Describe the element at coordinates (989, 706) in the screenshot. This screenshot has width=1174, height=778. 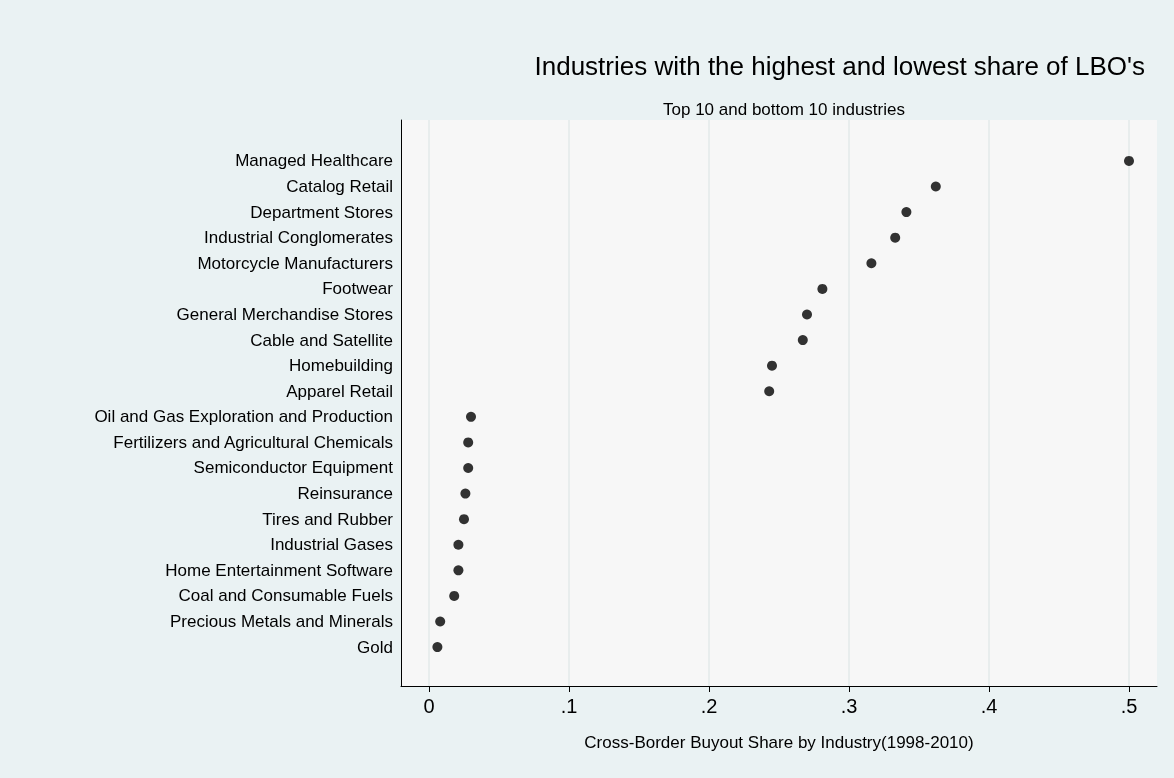
I see `x-tick-label: .4` at that location.